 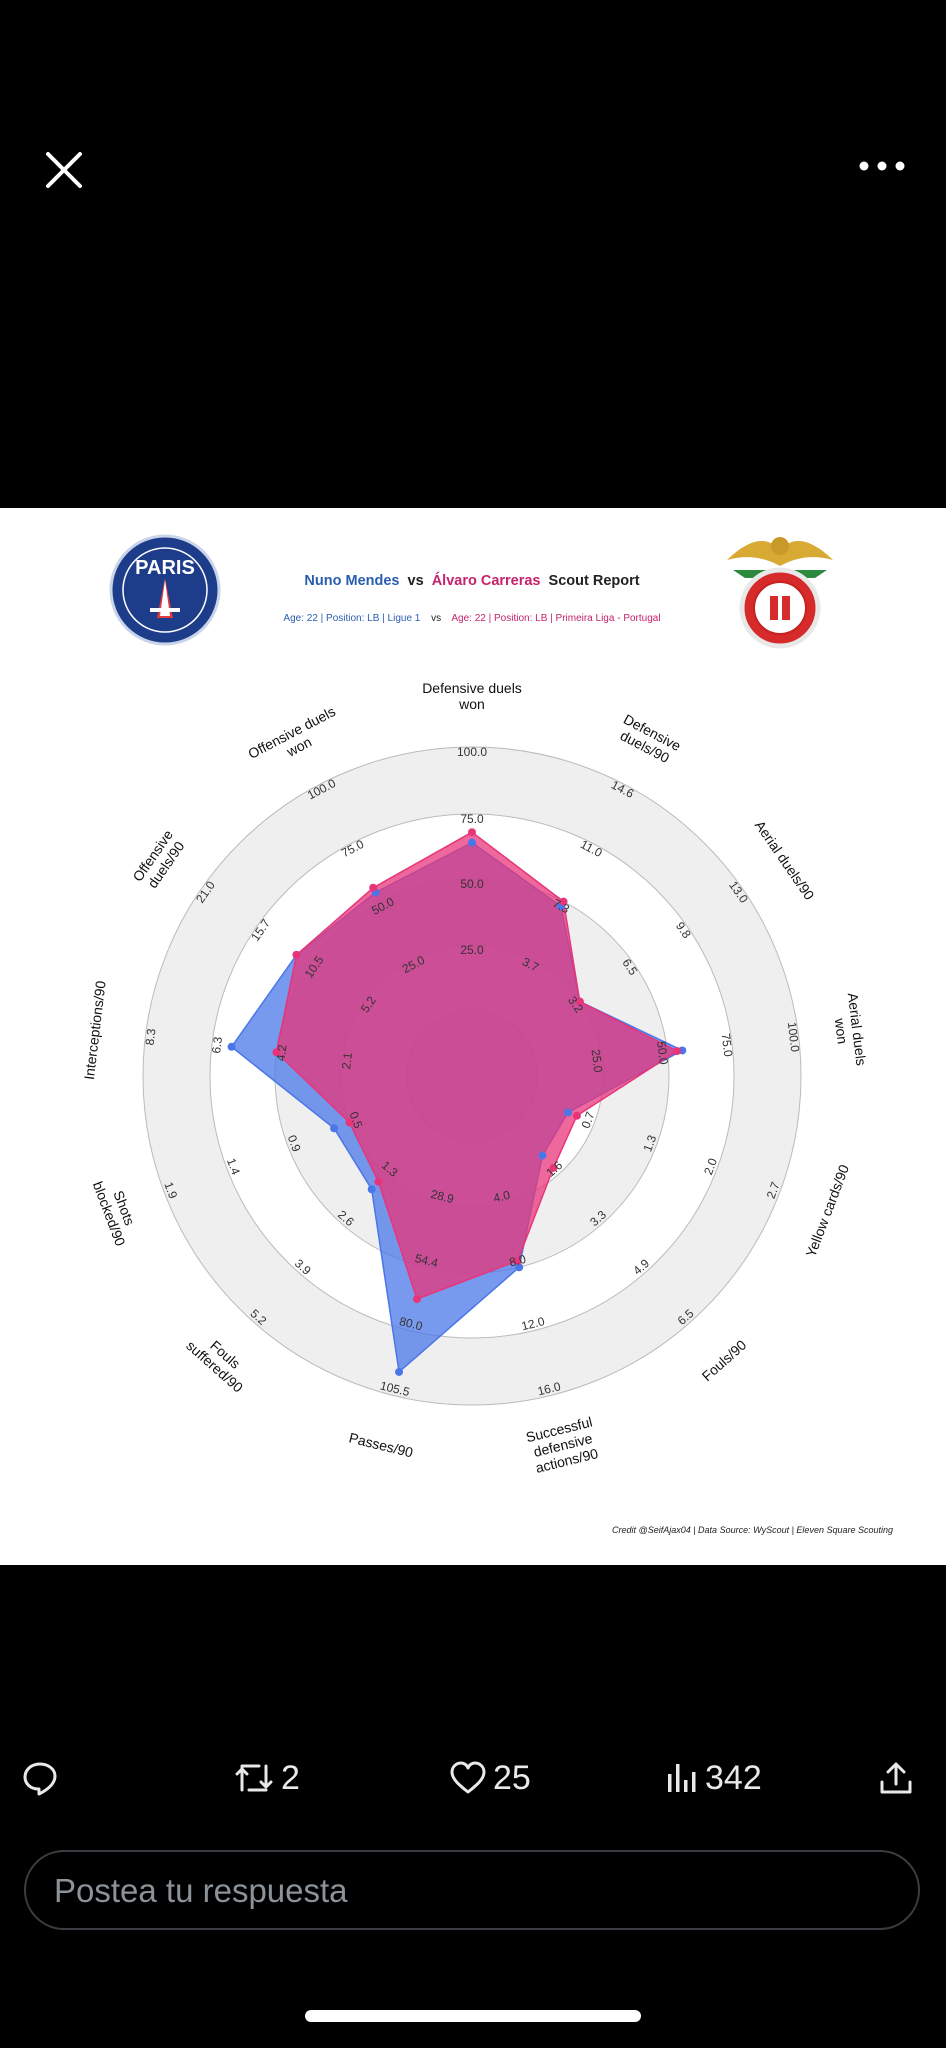 I want to click on share-button, so click(x=896, y=1778).